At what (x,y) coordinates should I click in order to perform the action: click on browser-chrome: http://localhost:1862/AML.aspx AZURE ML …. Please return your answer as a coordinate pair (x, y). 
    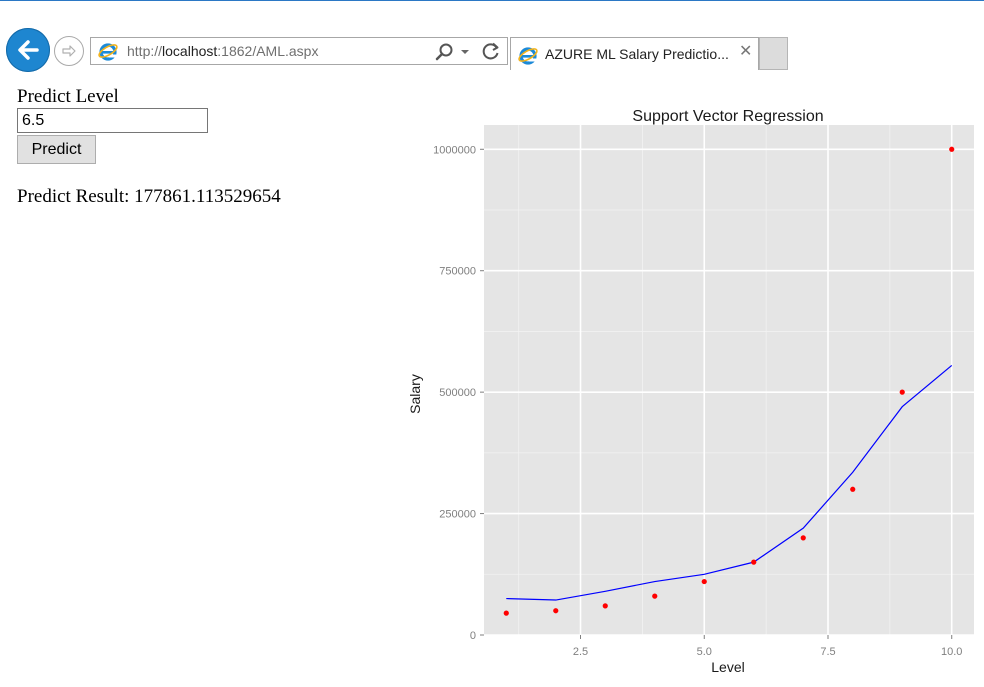
    Looking at the image, I should click on (492, 37).